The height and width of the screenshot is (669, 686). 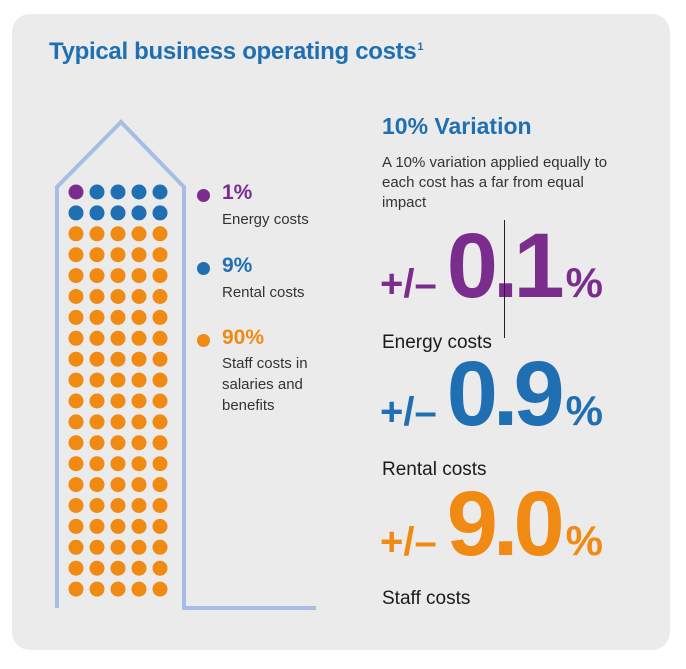 I want to click on impact-rental: +/– 0.9%, so click(x=491, y=394).